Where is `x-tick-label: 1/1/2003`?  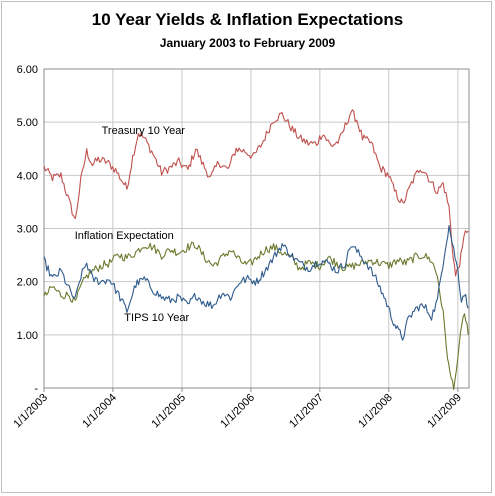
x-tick-label: 1/1/2003 is located at coordinates (30, 411).